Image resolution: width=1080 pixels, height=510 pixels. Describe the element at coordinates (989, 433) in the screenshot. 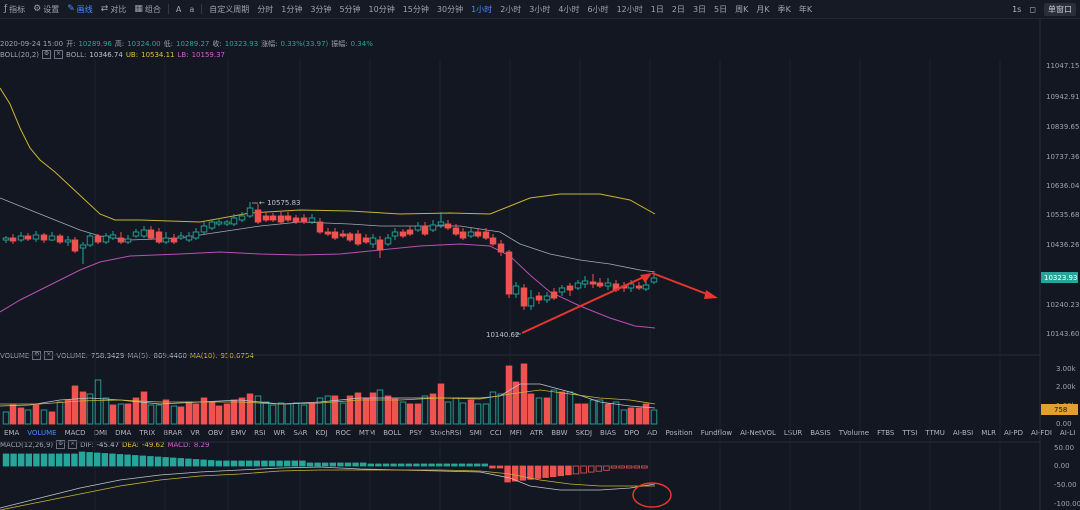

I see `indicator-tab-mlr: MLR` at that location.